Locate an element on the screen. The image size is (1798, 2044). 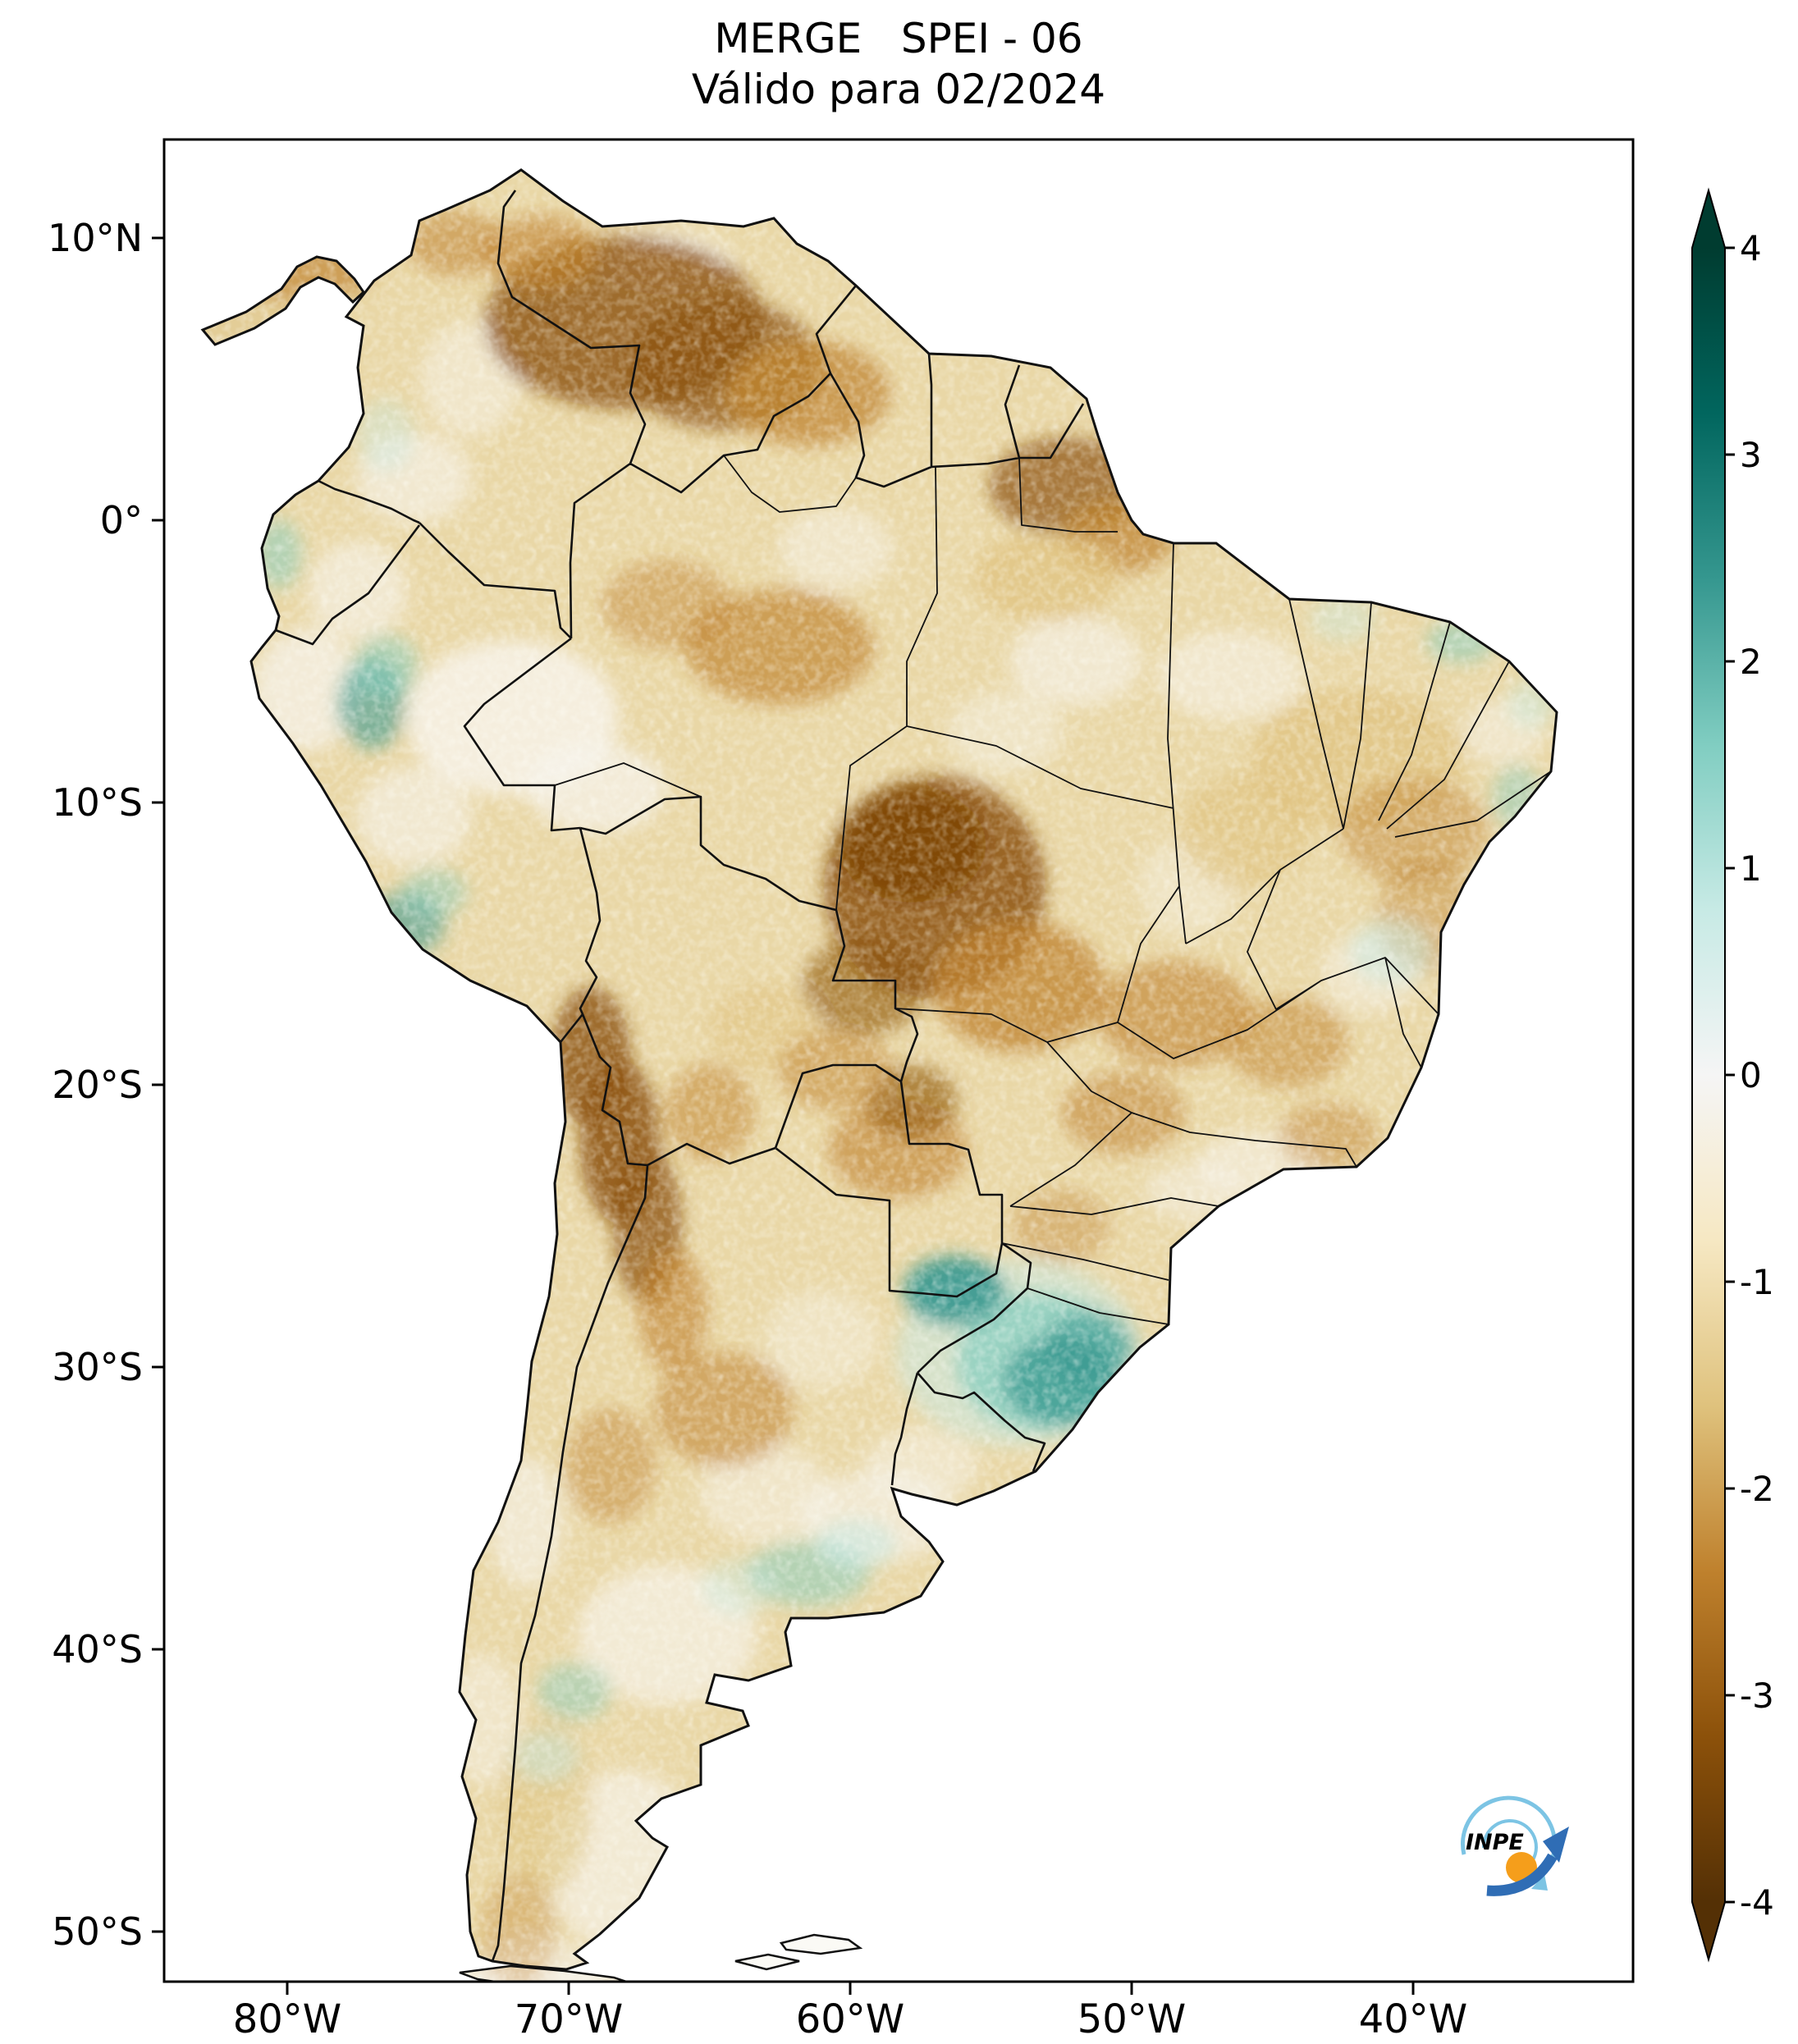
lat-tick-label: 20°S is located at coordinates (97, 1085).